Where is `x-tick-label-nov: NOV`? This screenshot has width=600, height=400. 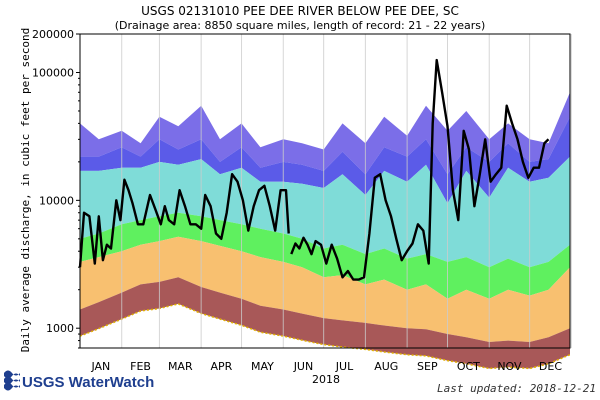 x-tick-label-nov: NOV is located at coordinates (509, 366).